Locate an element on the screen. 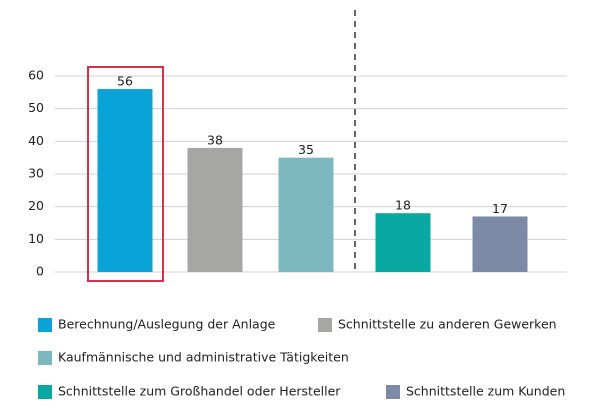 This screenshot has width=607, height=410. data-label: 17 is located at coordinates (500, 208).